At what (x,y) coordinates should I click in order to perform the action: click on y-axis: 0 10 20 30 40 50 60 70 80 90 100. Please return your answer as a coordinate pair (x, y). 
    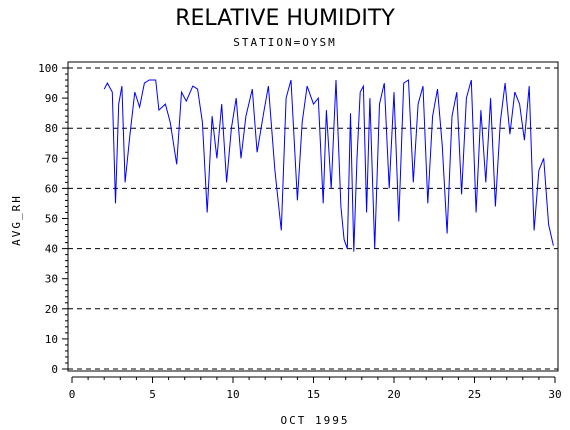
    Looking at the image, I should click on (53, 219).